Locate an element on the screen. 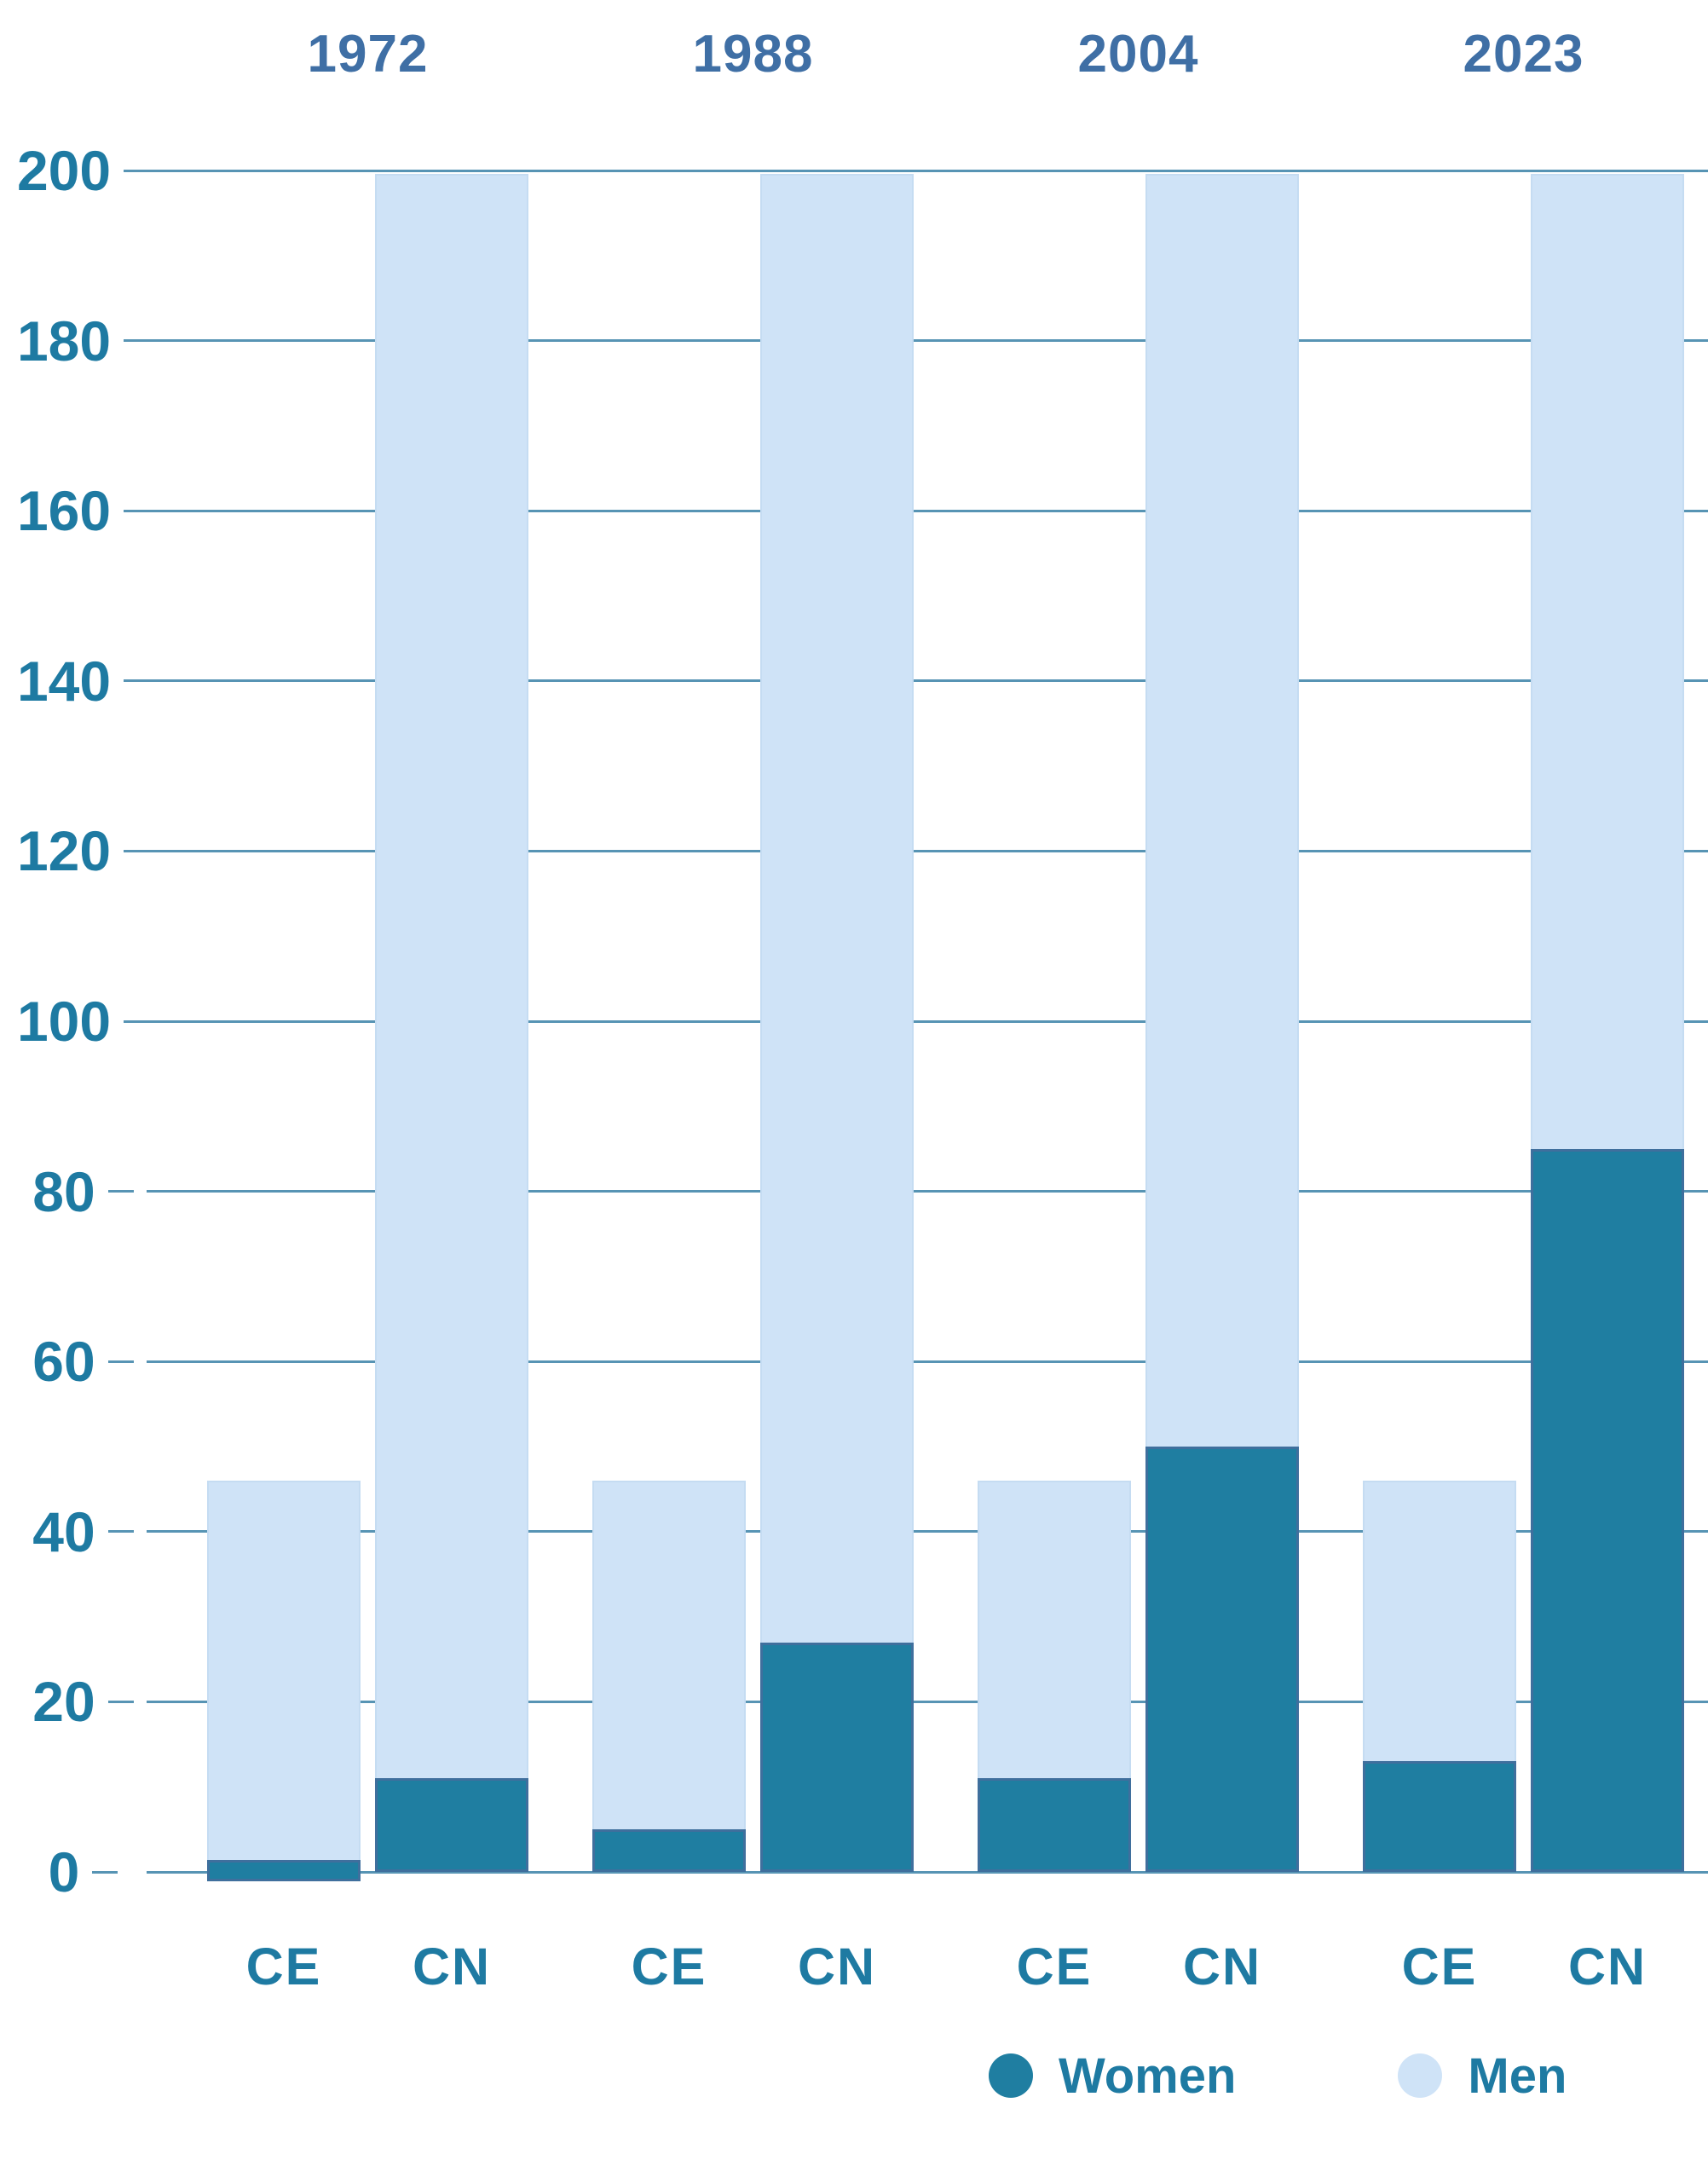  bar-women-2023-CN is located at coordinates (1607, 1510).